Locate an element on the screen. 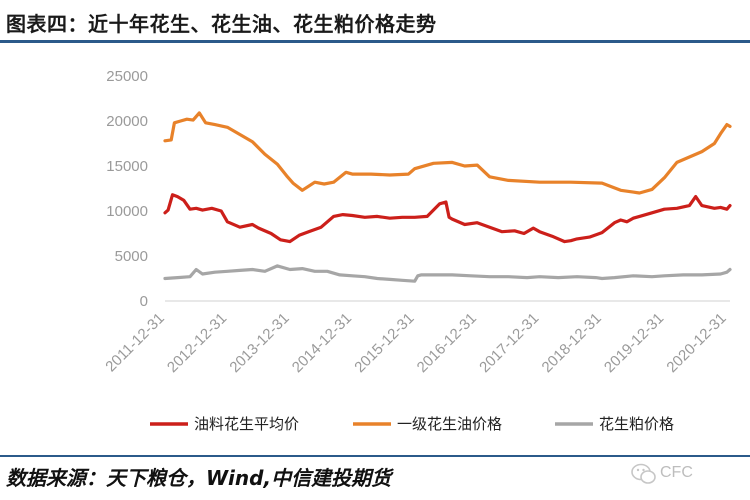 This screenshot has height=500, width=750. watermark-logo: CFC is located at coordinates (687, 475).